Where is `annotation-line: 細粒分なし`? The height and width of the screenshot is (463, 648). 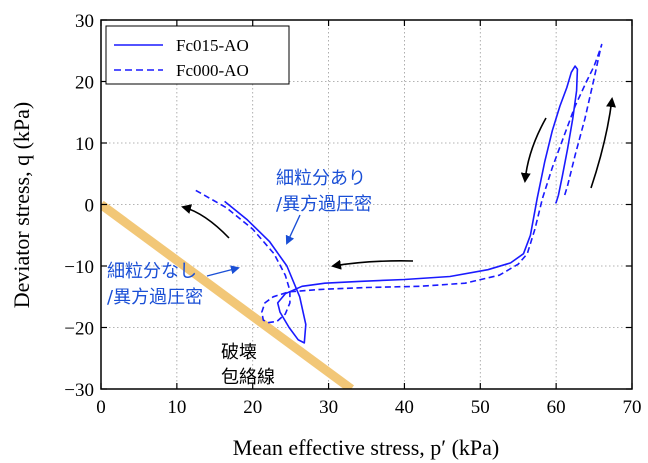 annotation-line: 細粒分なし is located at coordinates (152, 271).